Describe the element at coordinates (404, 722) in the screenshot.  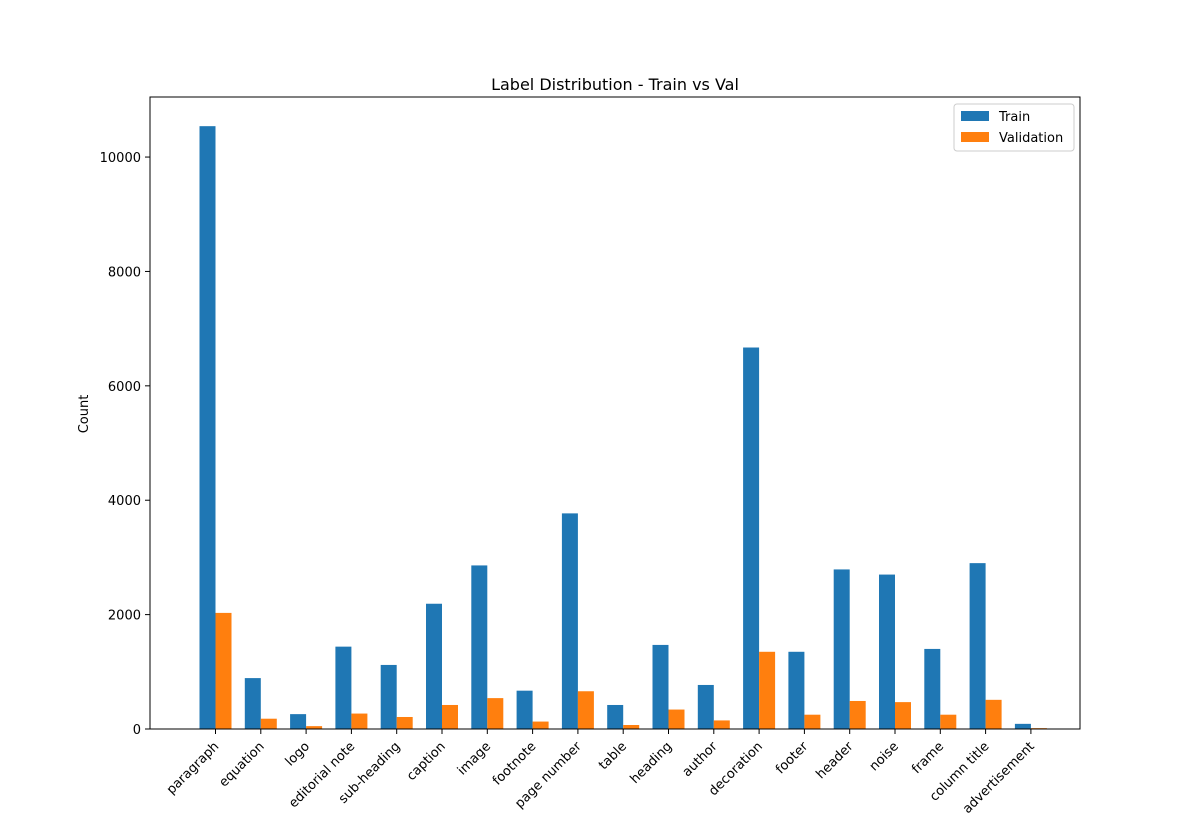
I see `bar-validation-sub-heading` at that location.